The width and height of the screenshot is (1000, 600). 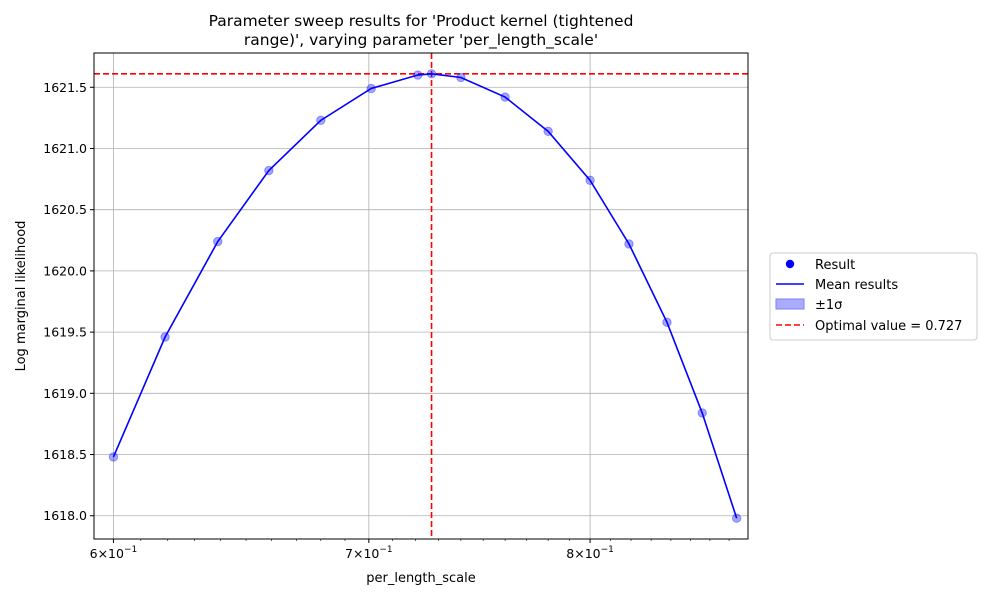 I want to click on legend-result-label: Result, so click(x=835, y=265).